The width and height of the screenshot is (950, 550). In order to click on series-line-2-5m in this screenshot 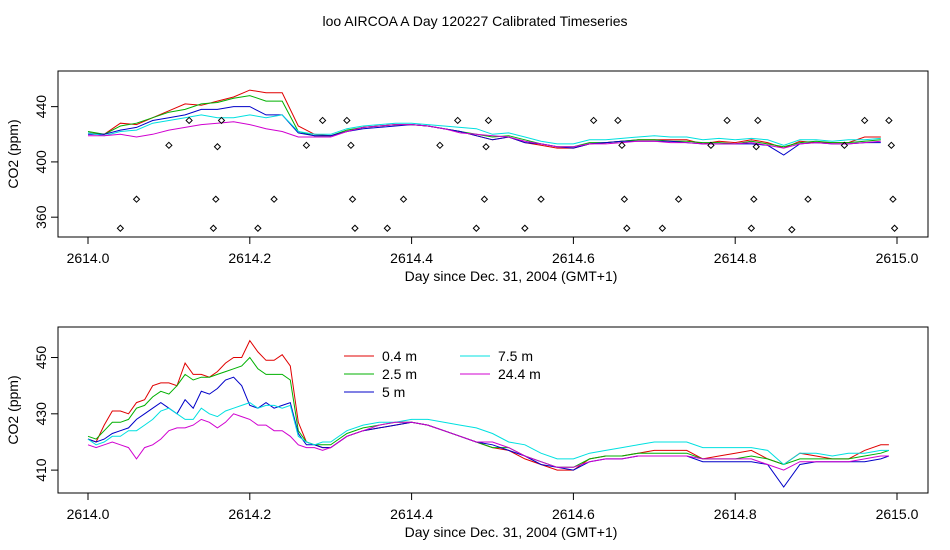, I will do `click(484, 121)`.